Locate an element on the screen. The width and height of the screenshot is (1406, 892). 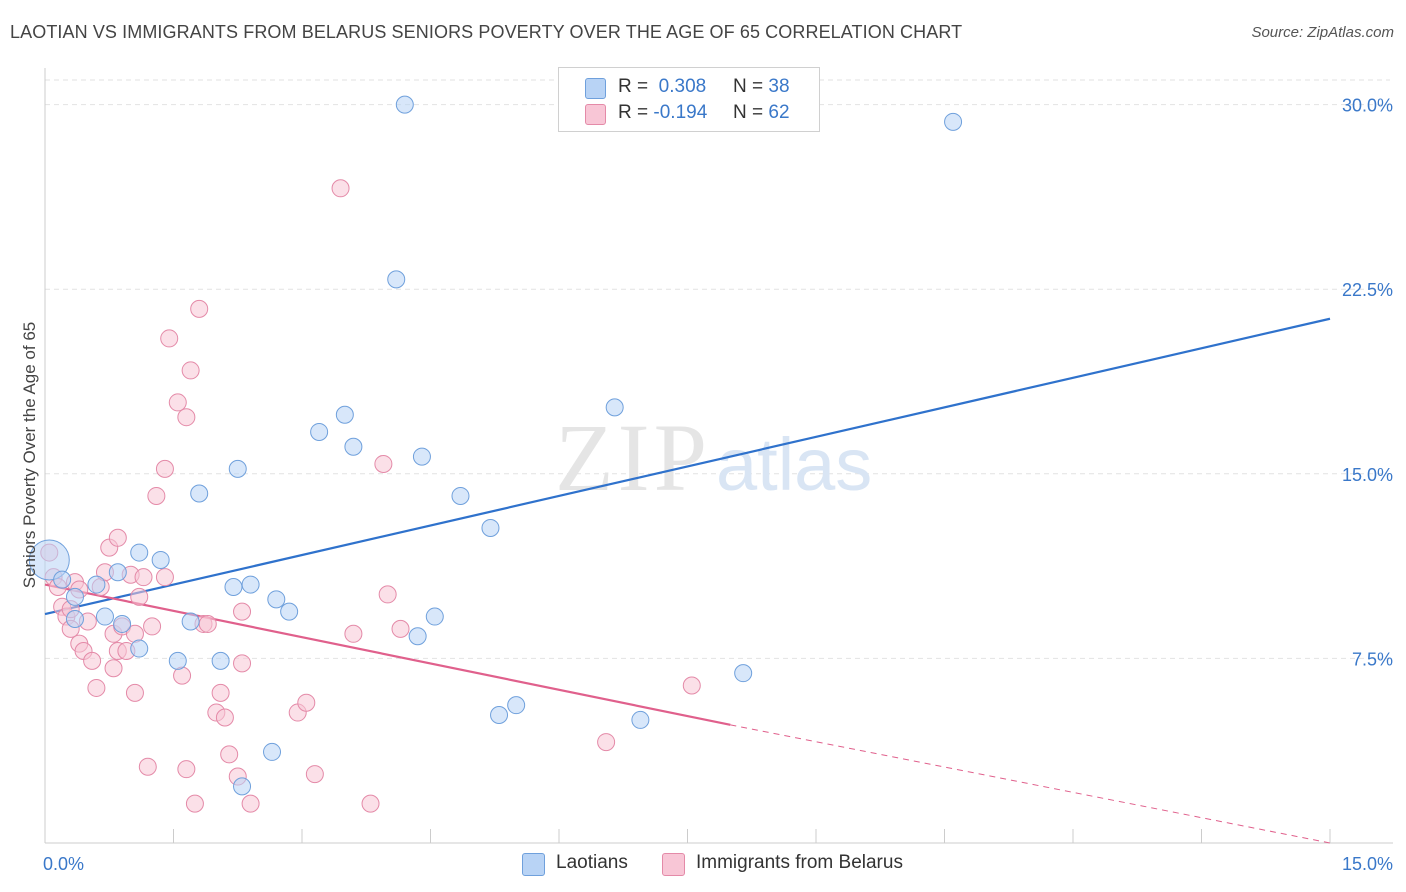
laotians-swatch is located at coordinates (595, 88).